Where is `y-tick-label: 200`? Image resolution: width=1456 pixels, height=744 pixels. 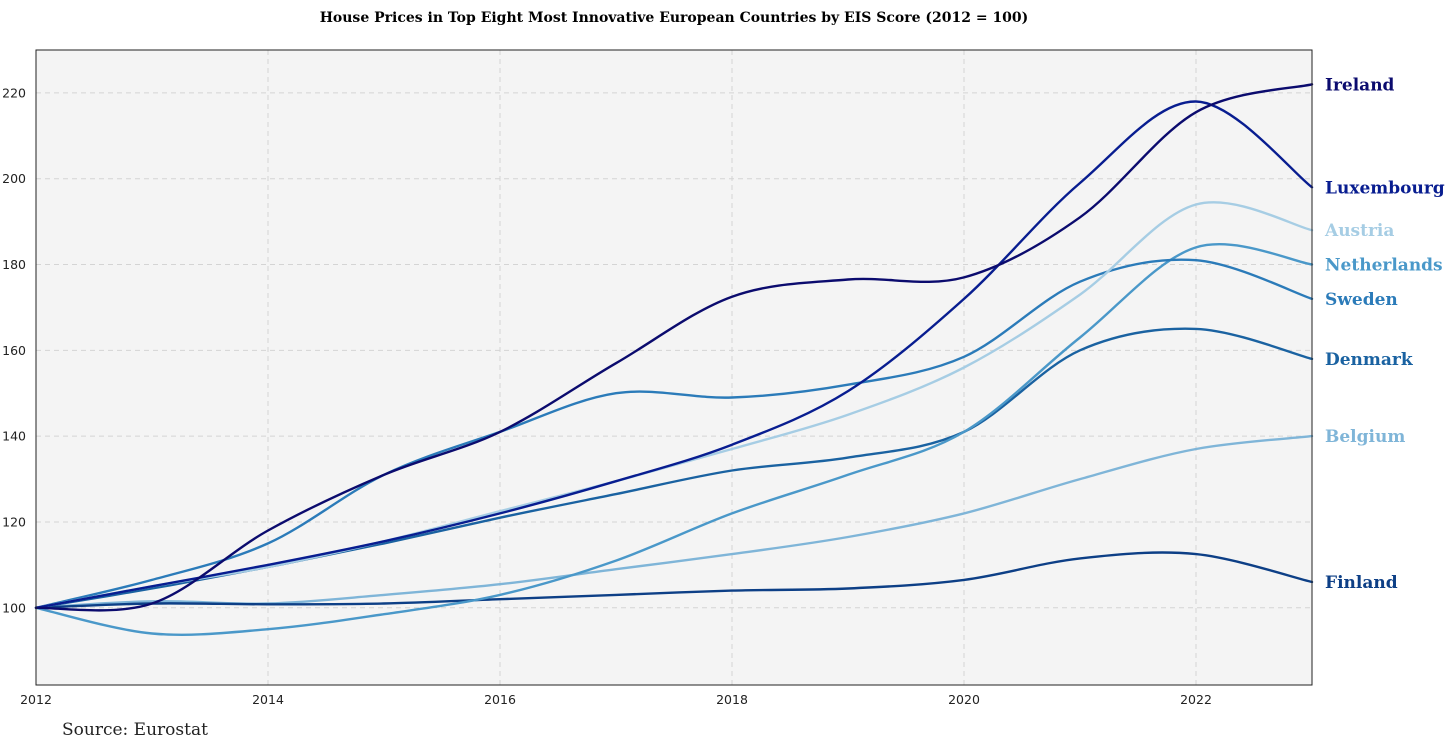 y-tick-label: 200 is located at coordinates (14, 178).